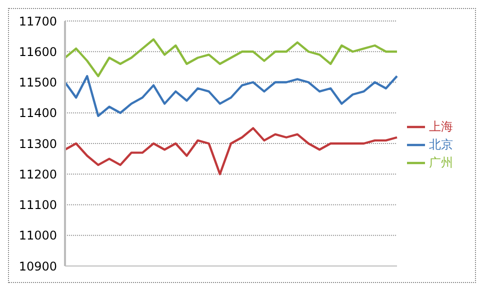 This screenshot has height=289, width=482. What do you see at coordinates (37, 51) in the screenshot?
I see `y-tick-label: 11600` at bounding box center [37, 51].